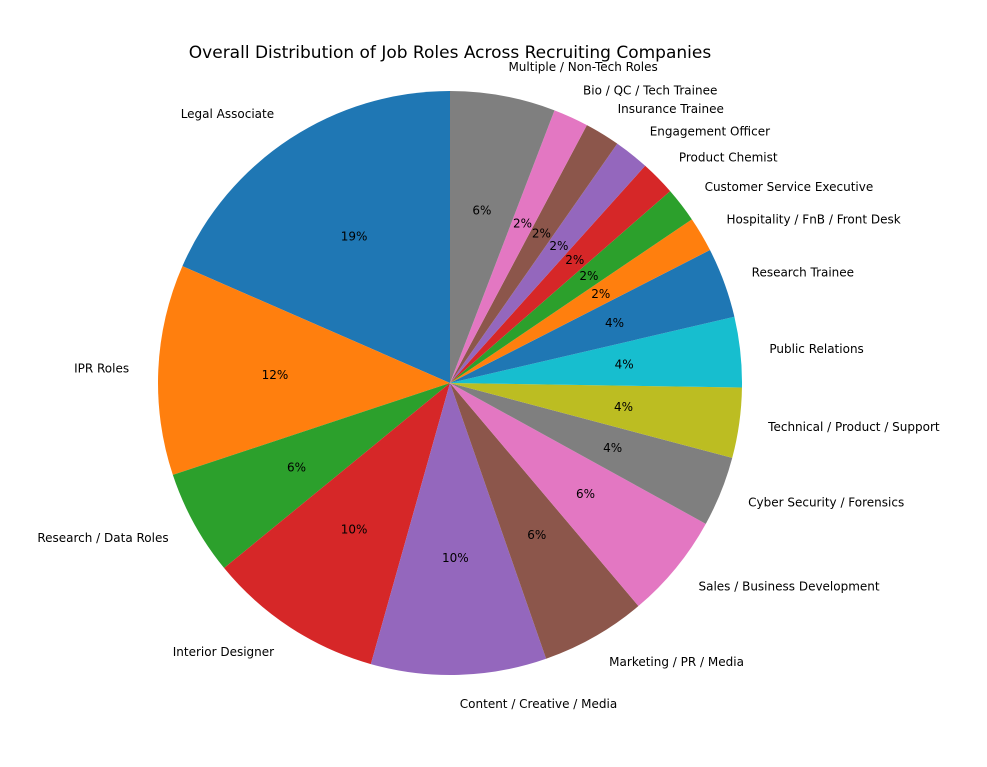 The height and width of the screenshot is (767, 987). Describe the element at coordinates (316, 237) in the screenshot. I see `pie-slice-legal-associate` at that location.